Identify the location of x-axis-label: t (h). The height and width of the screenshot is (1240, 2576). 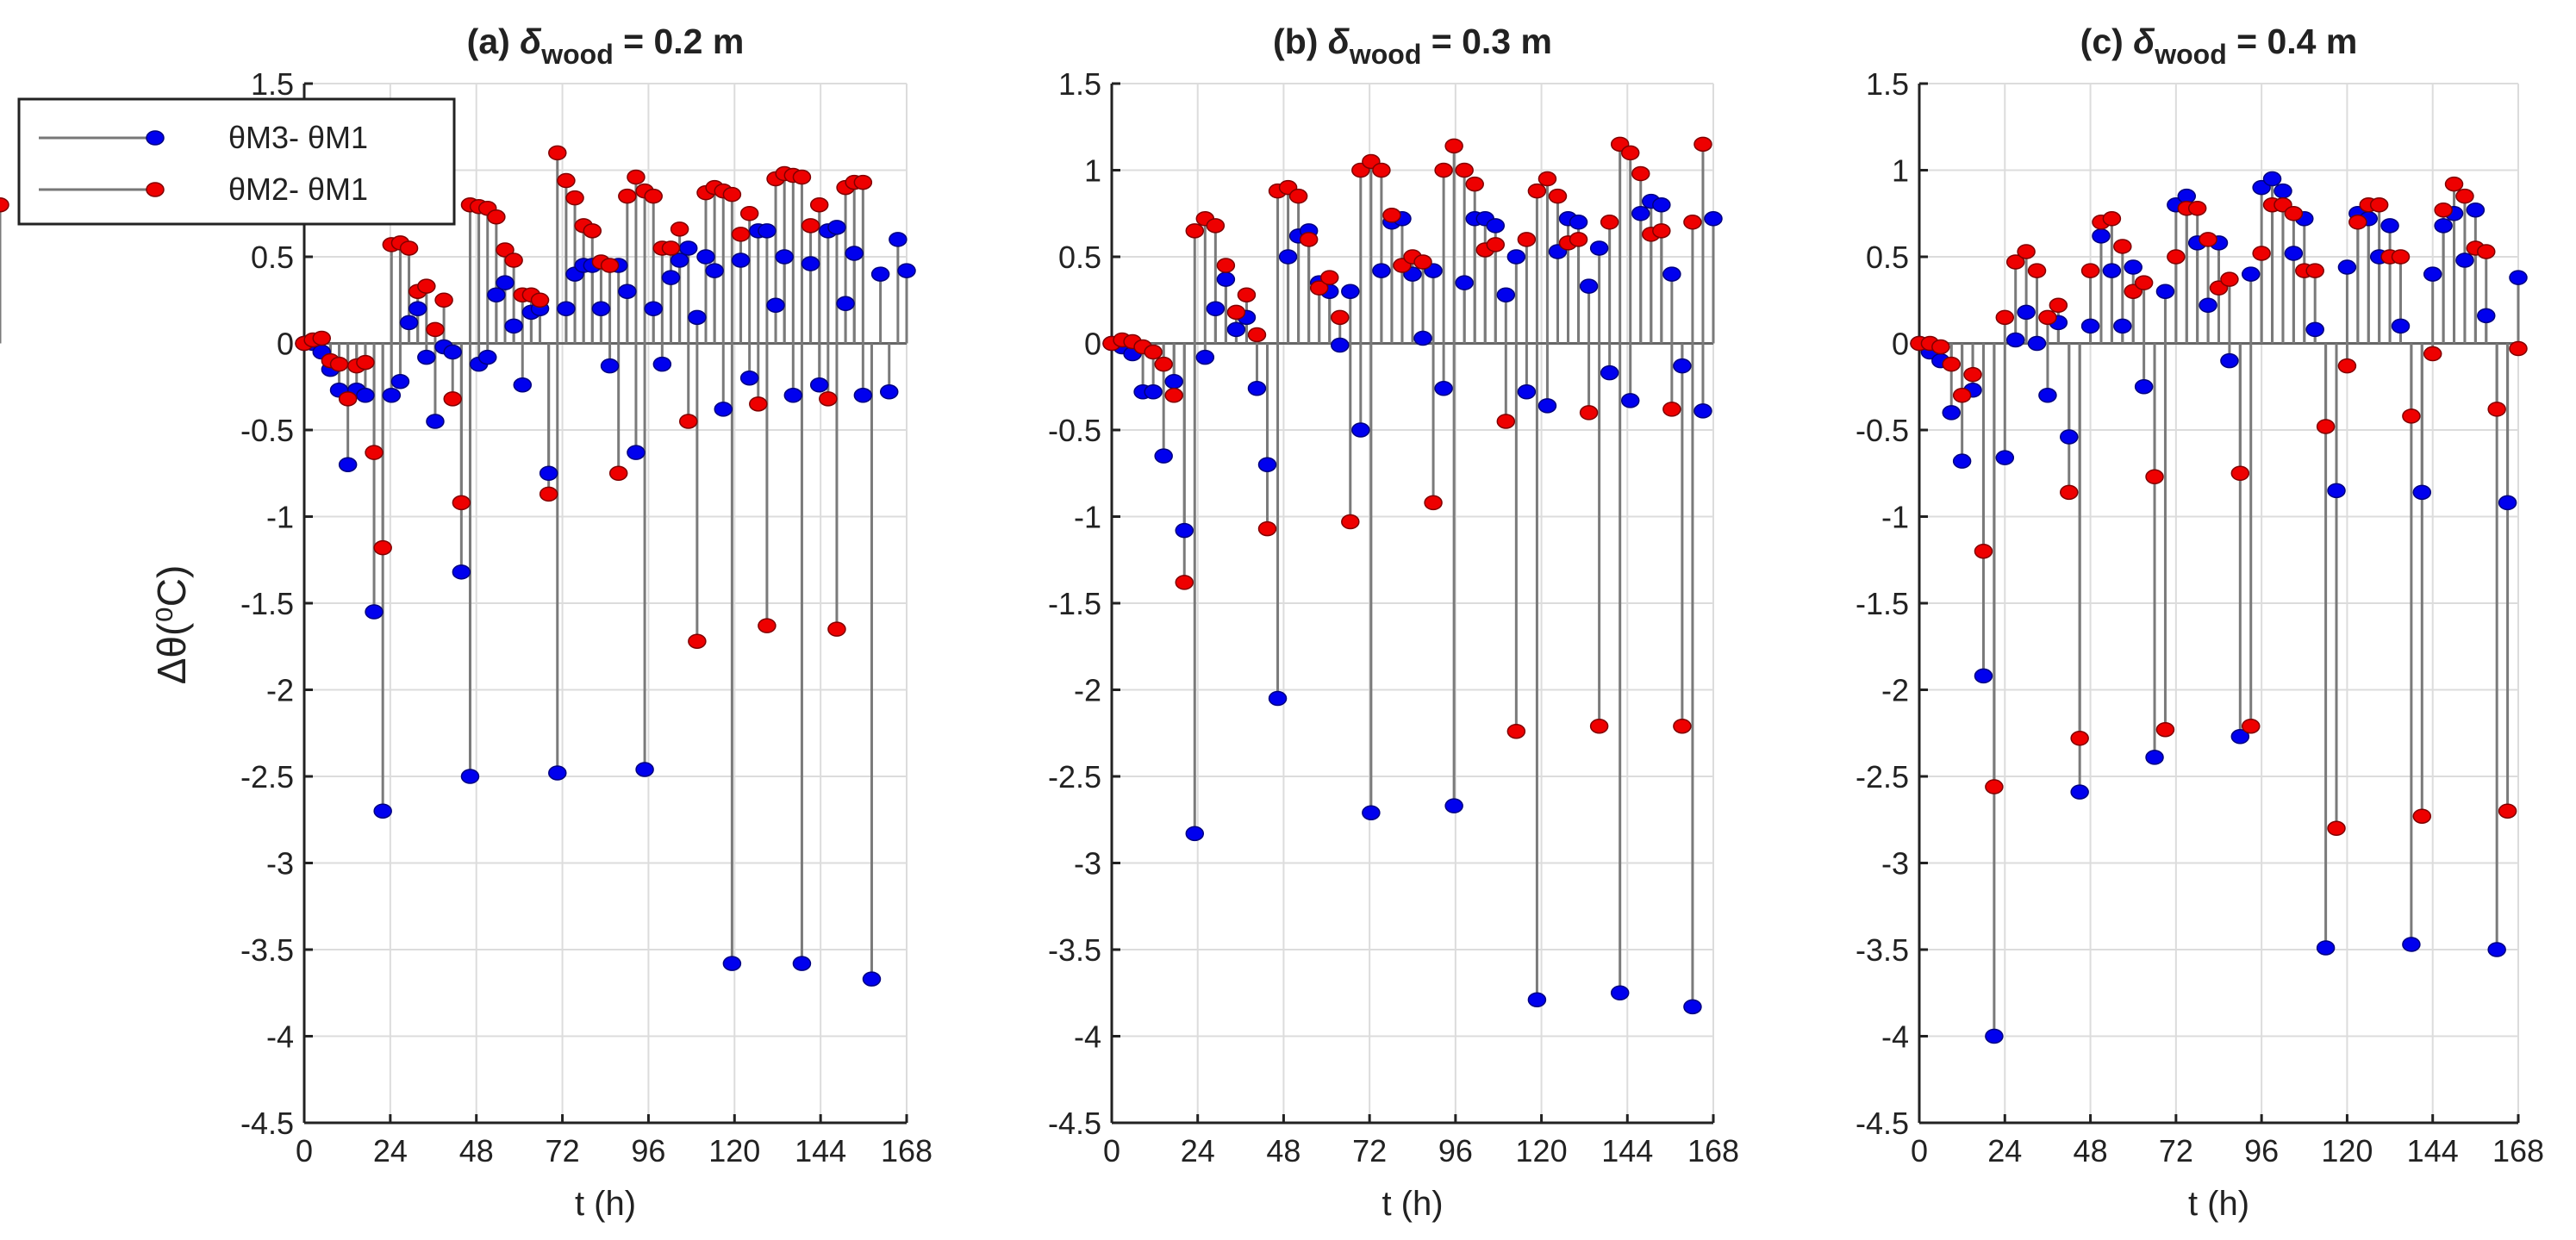
(605, 1204).